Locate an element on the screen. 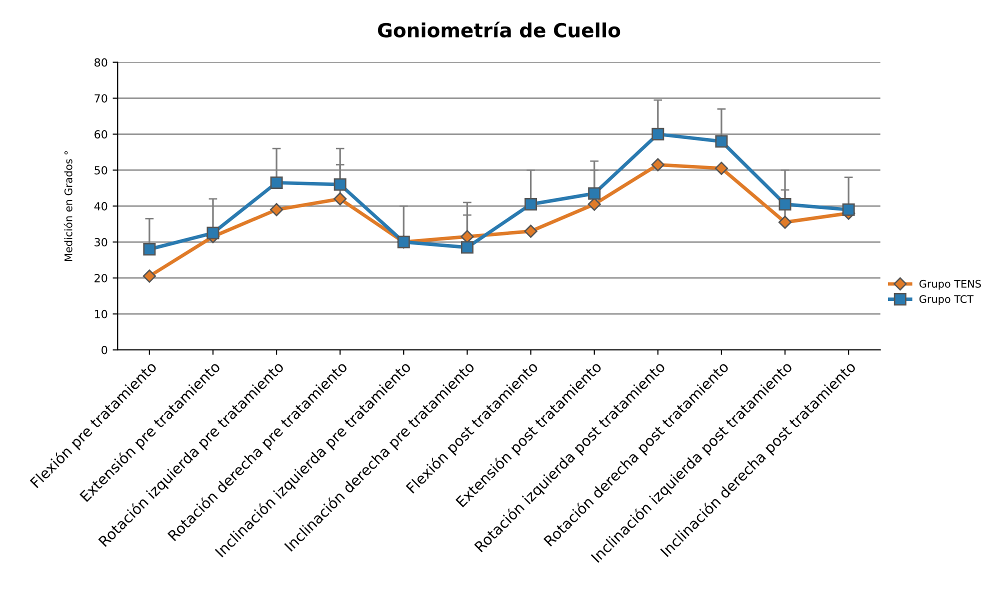  chart-title: Goniometría de Cuello is located at coordinates (499, 30).